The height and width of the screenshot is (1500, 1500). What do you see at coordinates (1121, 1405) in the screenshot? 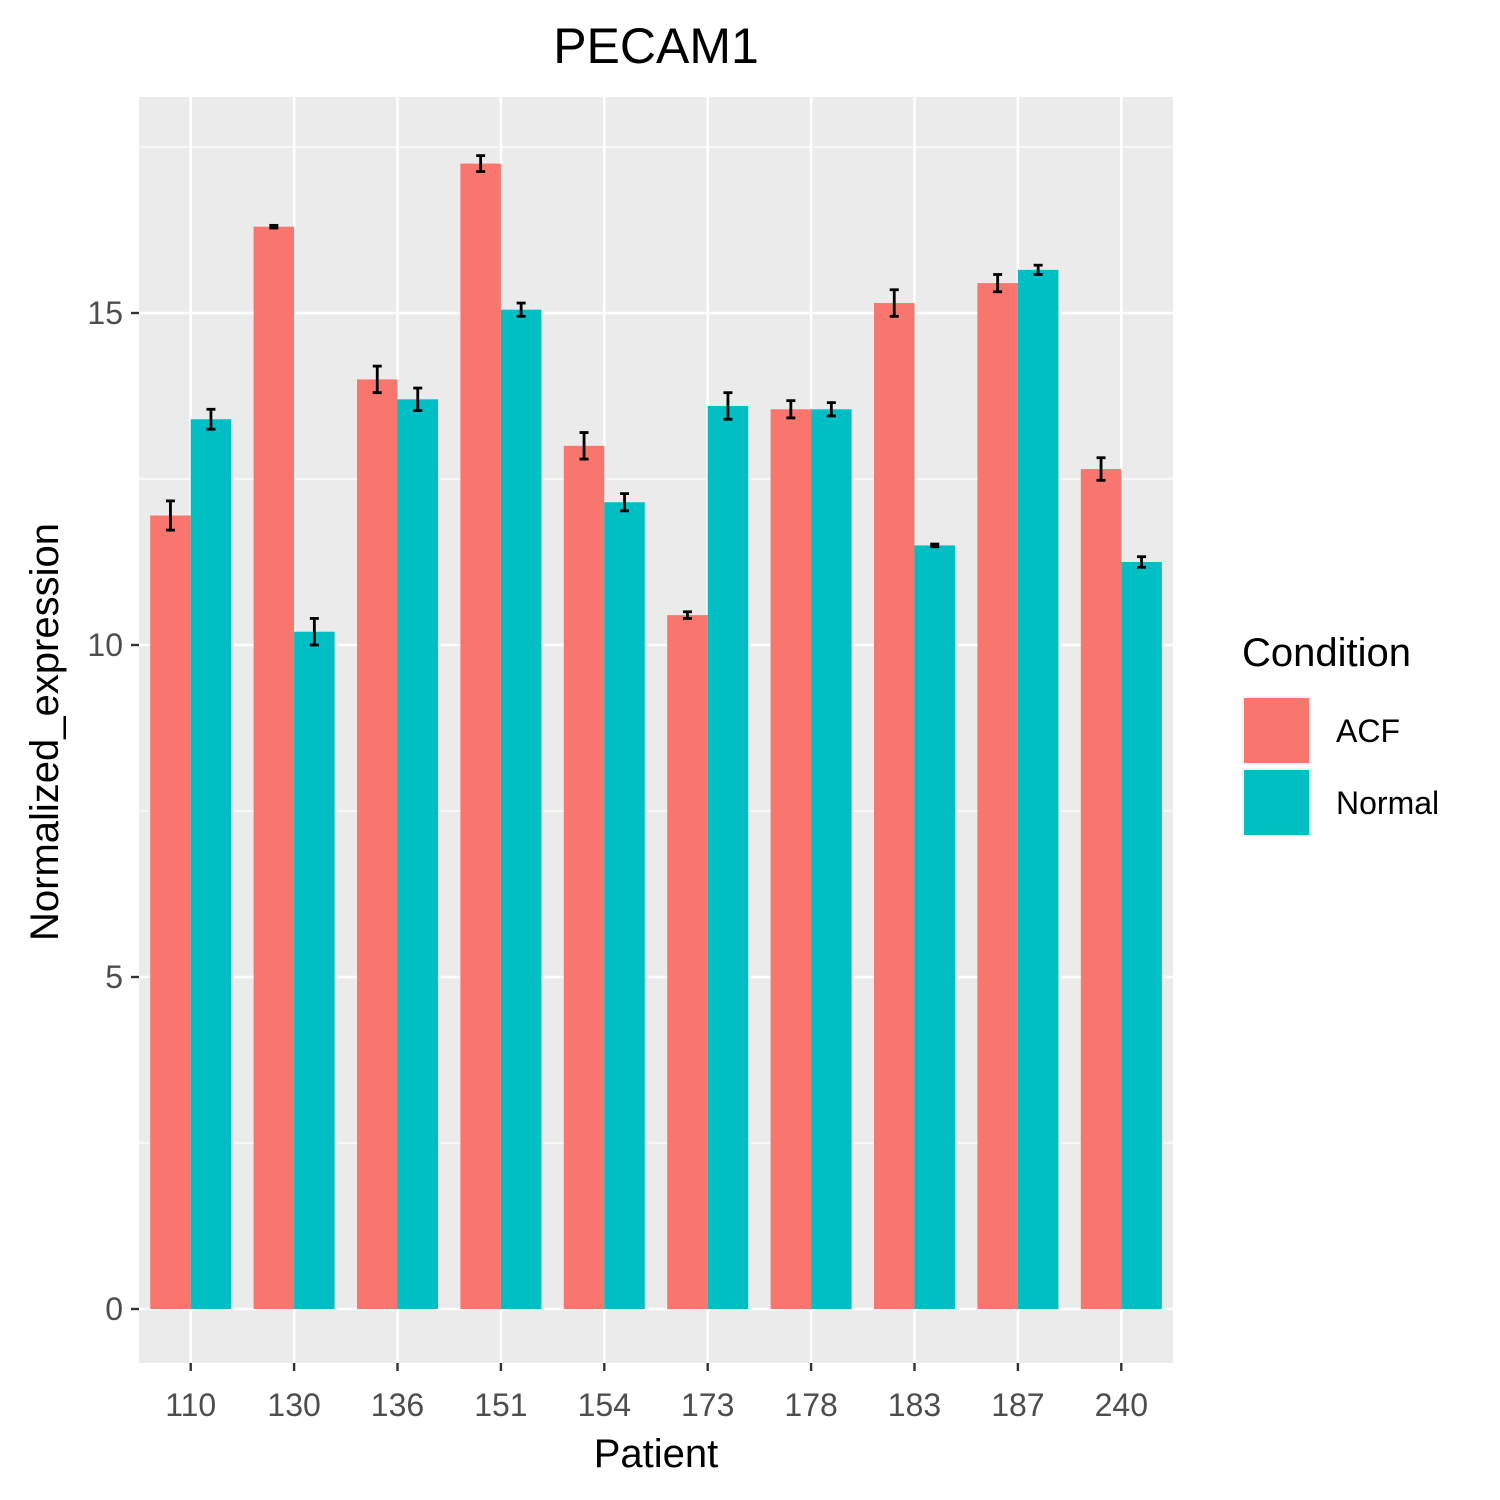
I see `x-tick-label: 240` at bounding box center [1121, 1405].